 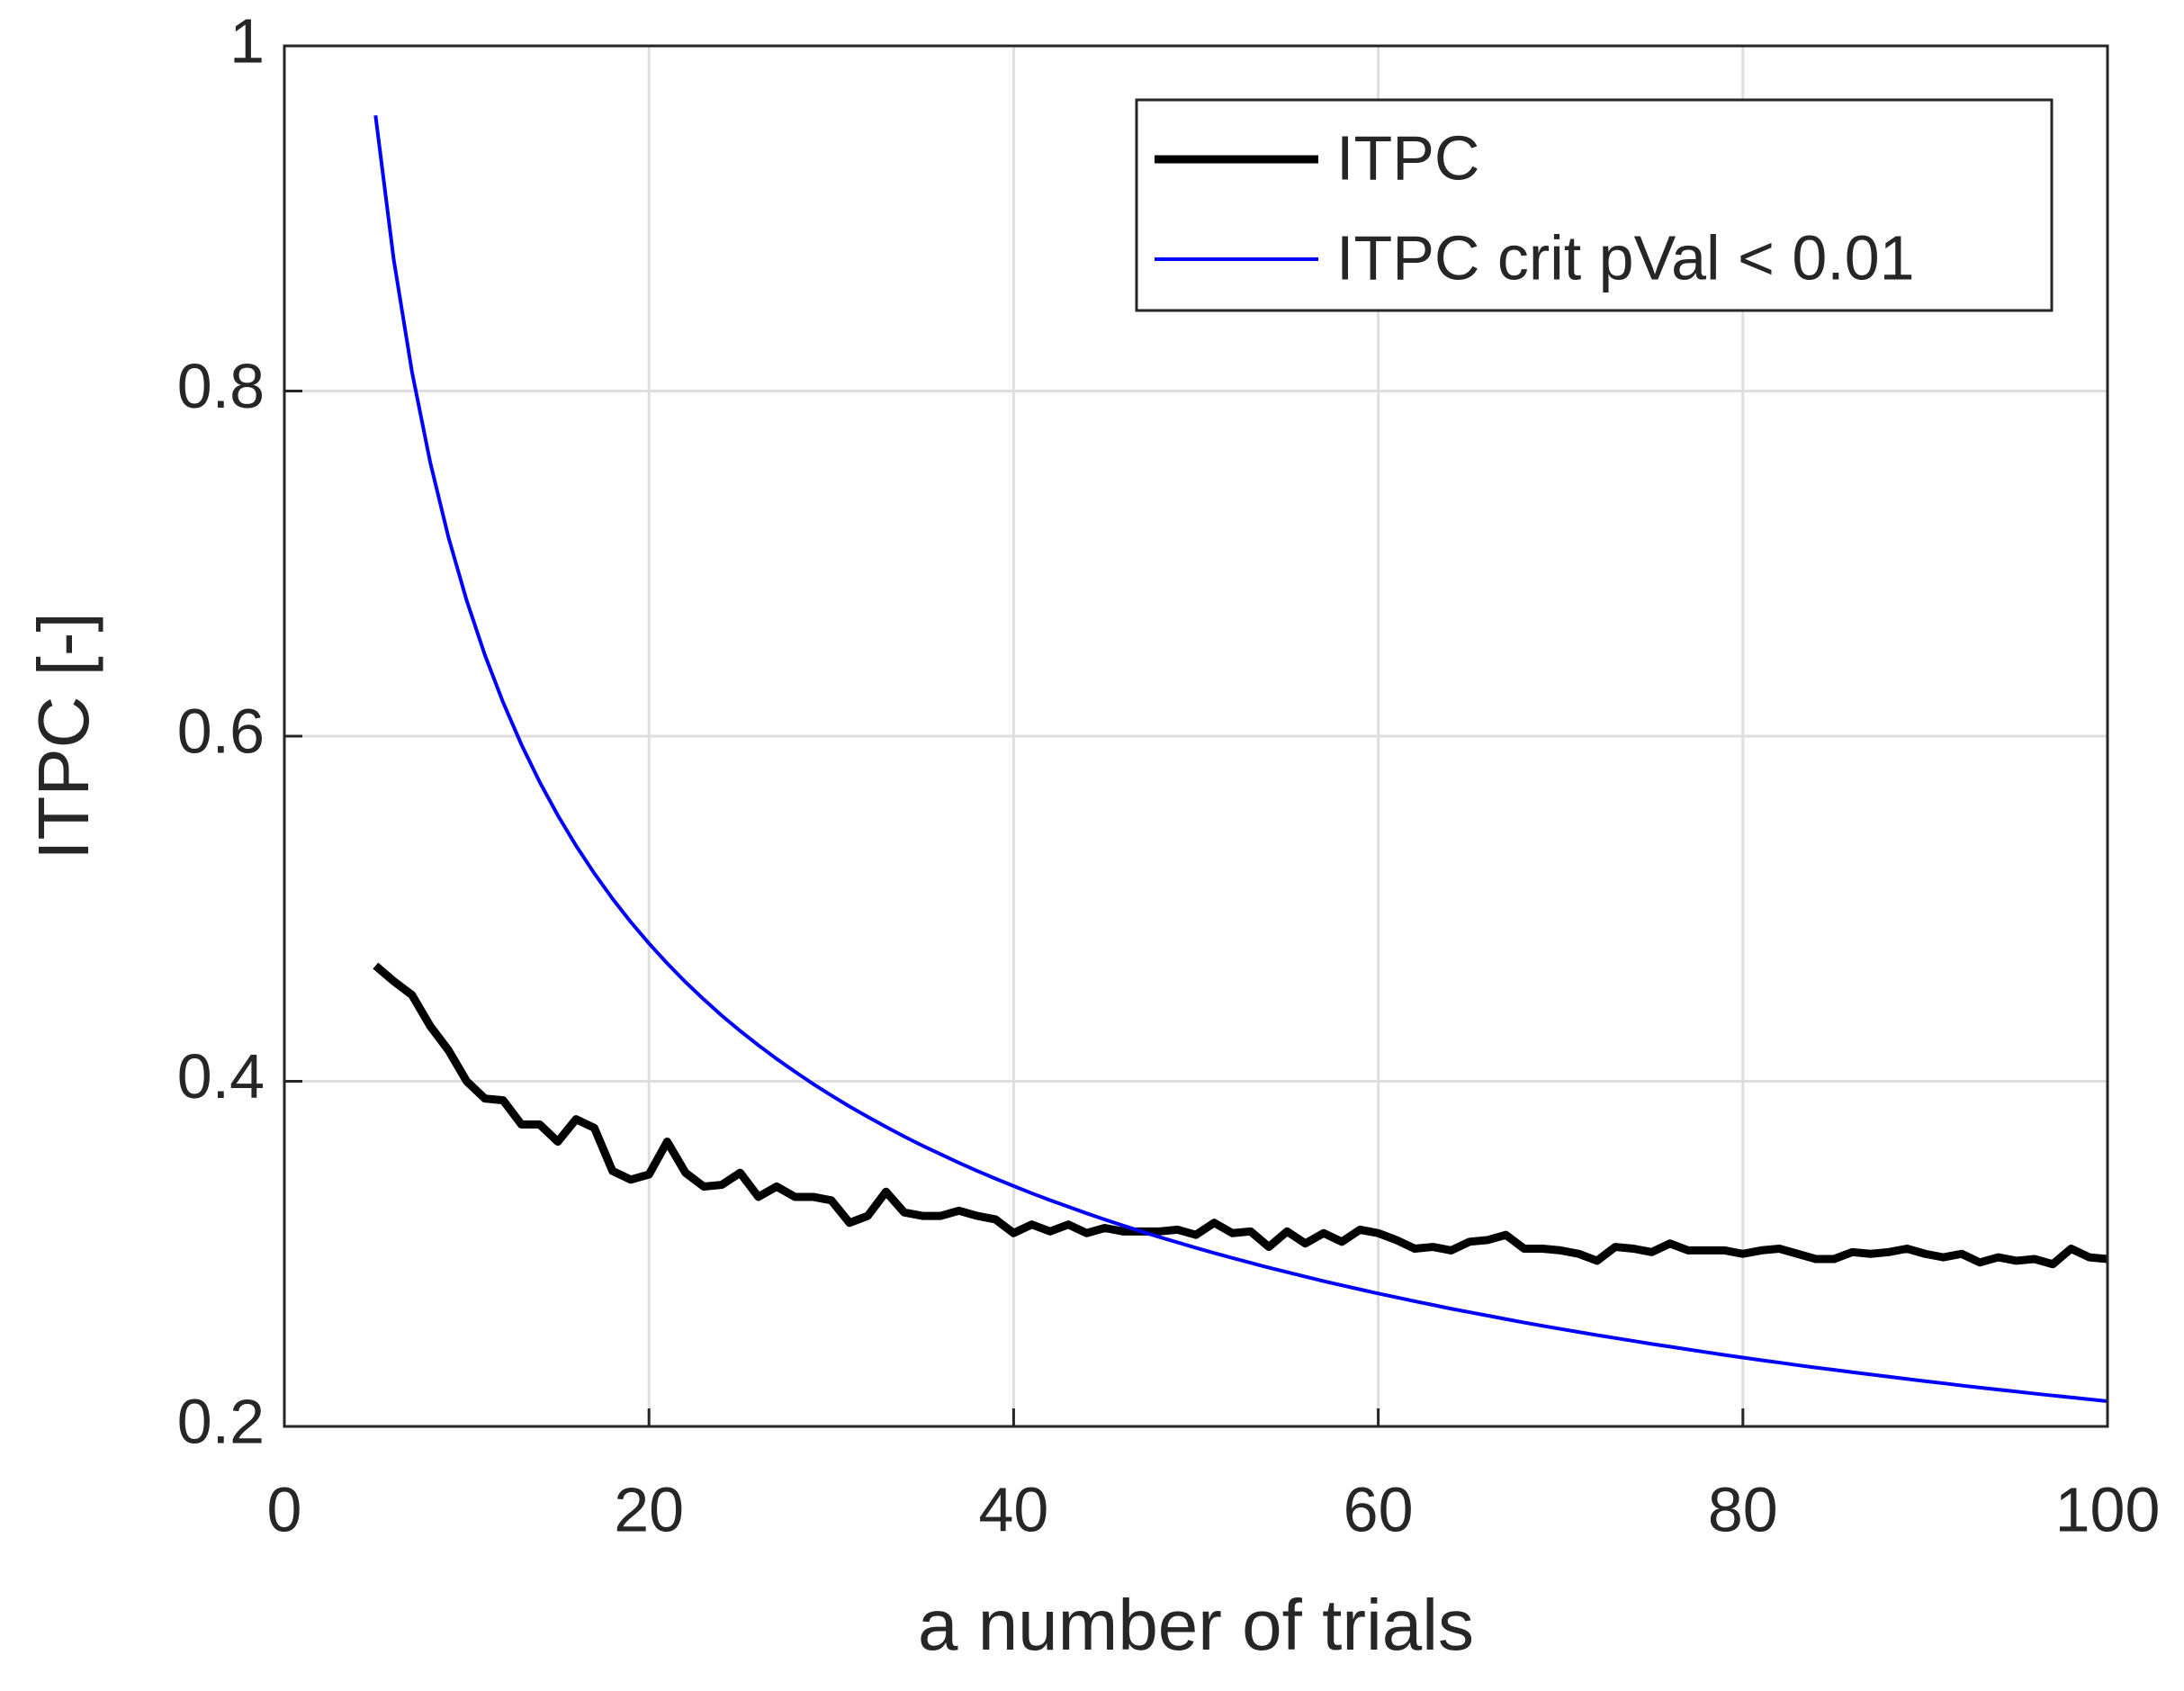 I want to click on x-axis-label: a number of trials, so click(x=1196, y=1625).